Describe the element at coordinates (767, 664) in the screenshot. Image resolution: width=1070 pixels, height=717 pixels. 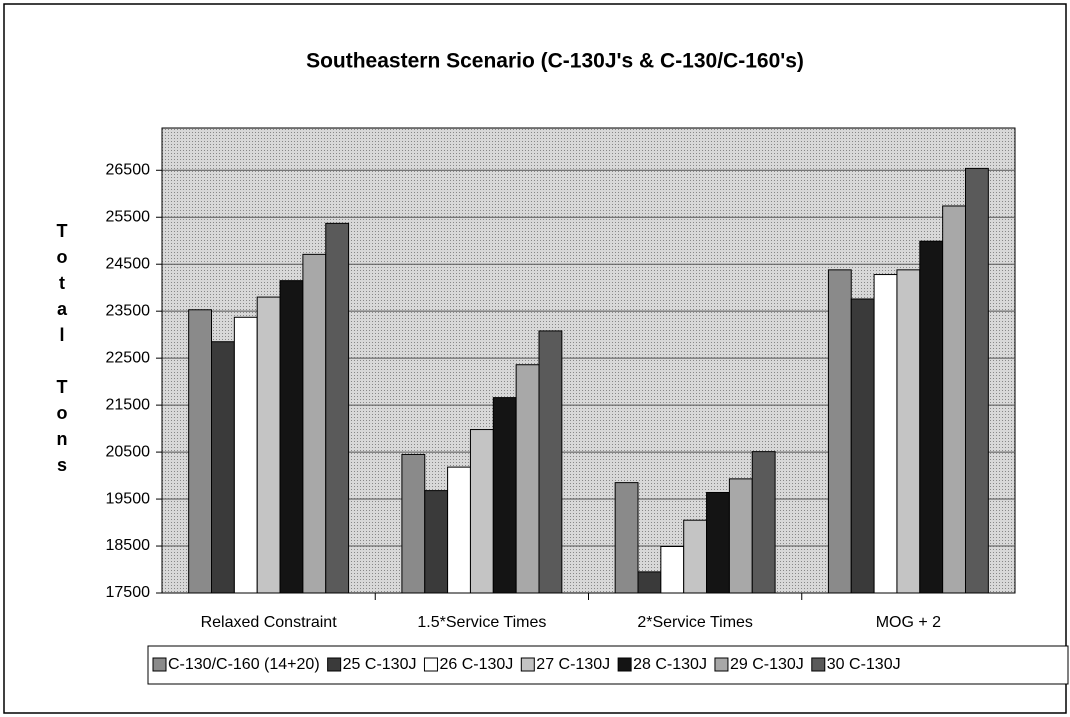
I see `legend-label: 29 C-130J` at that location.